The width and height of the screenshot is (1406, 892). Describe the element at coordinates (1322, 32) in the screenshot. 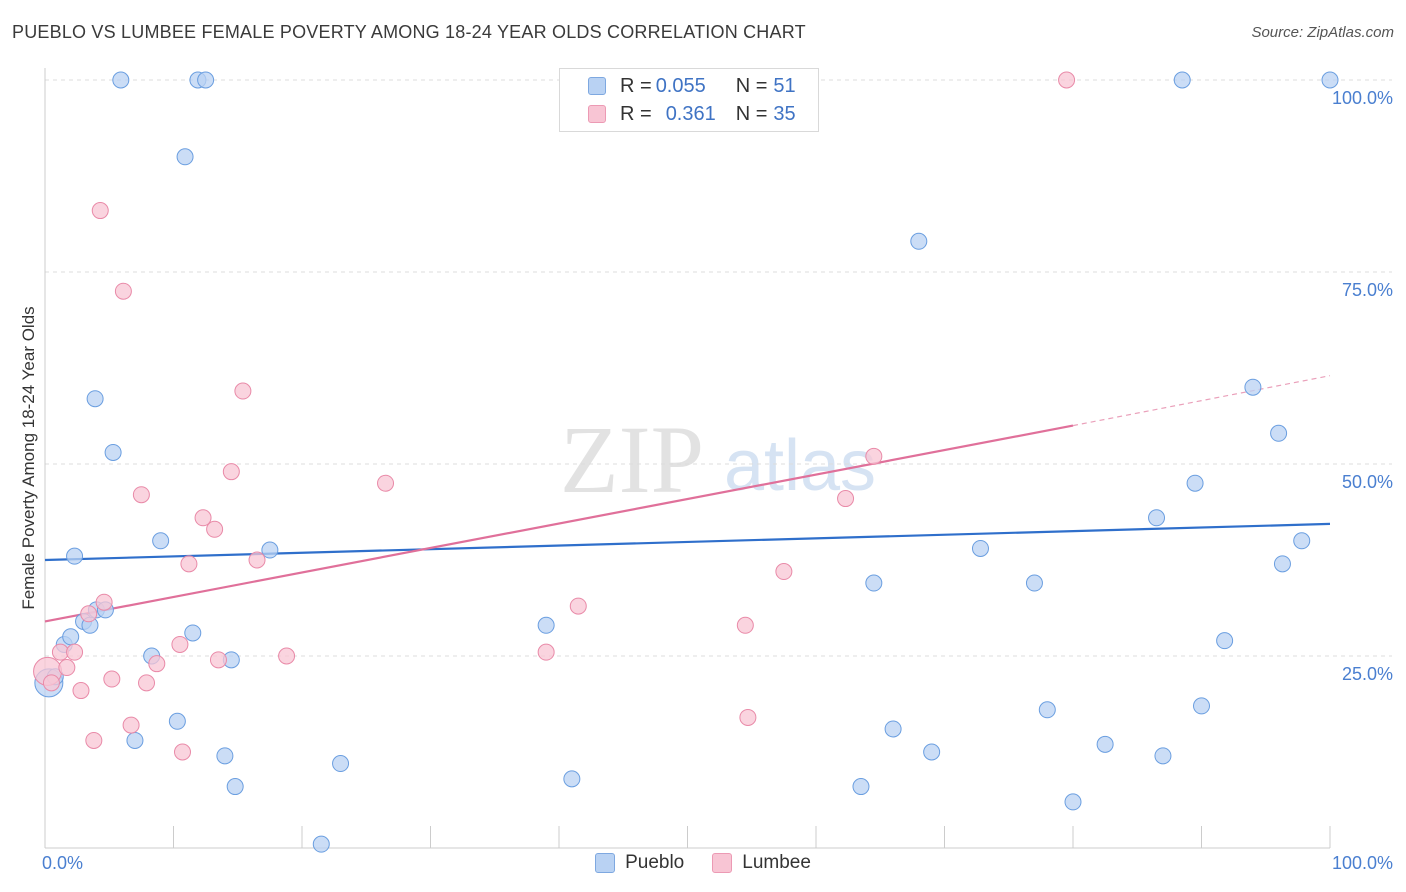

I see `source-credit: Source: ZipAtlas.com` at that location.